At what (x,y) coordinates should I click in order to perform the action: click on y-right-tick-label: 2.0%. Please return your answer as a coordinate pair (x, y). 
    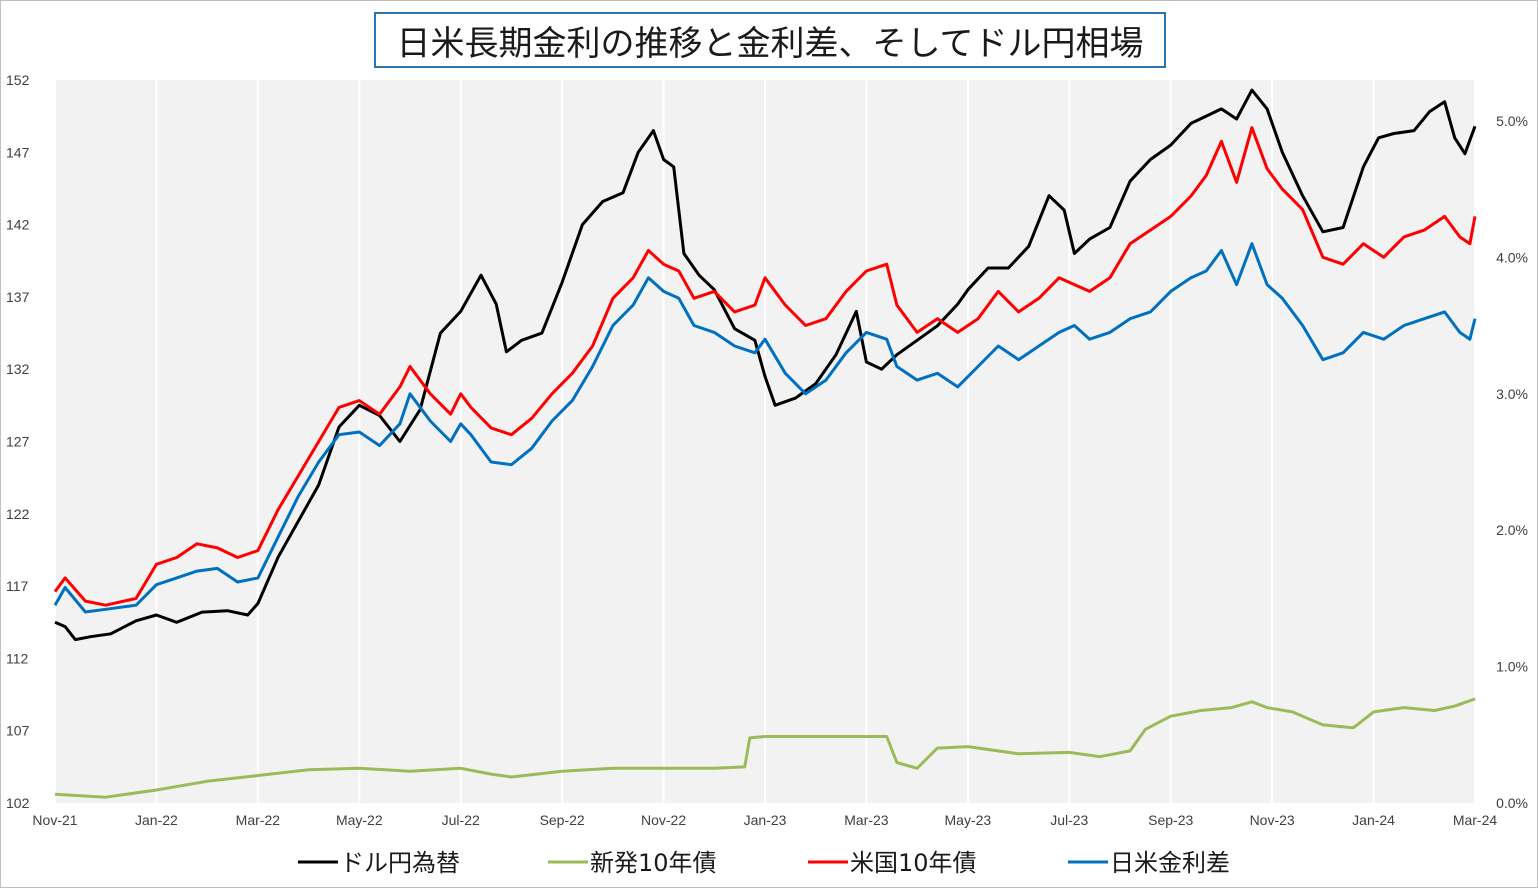
    Looking at the image, I should click on (1512, 530).